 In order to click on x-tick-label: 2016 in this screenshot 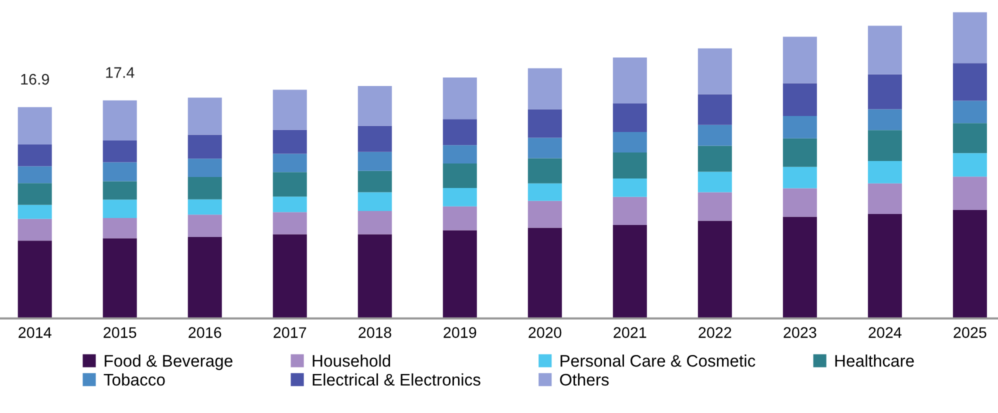, I will do `click(205, 332)`.